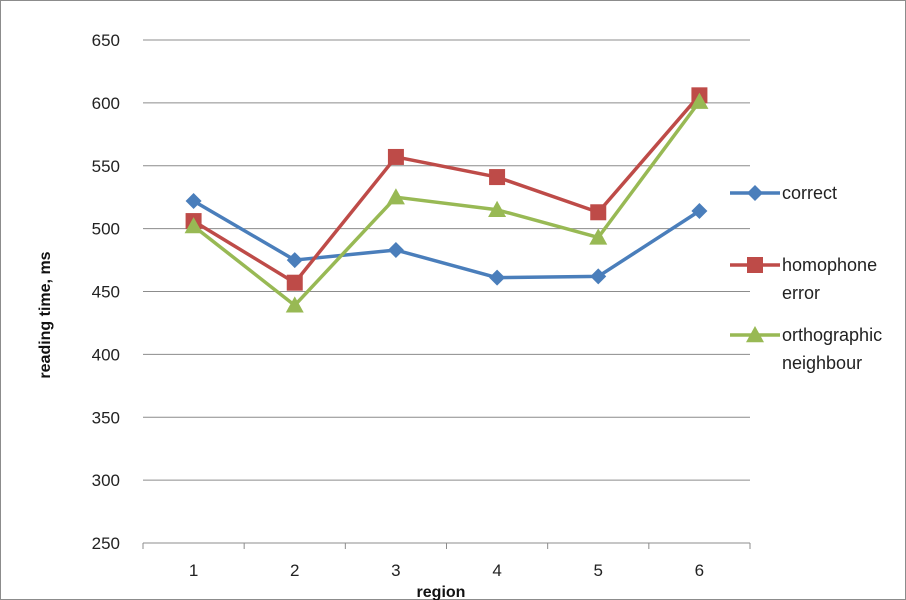 This screenshot has height=600, width=906. I want to click on legend-label: neighbour, so click(822, 363).